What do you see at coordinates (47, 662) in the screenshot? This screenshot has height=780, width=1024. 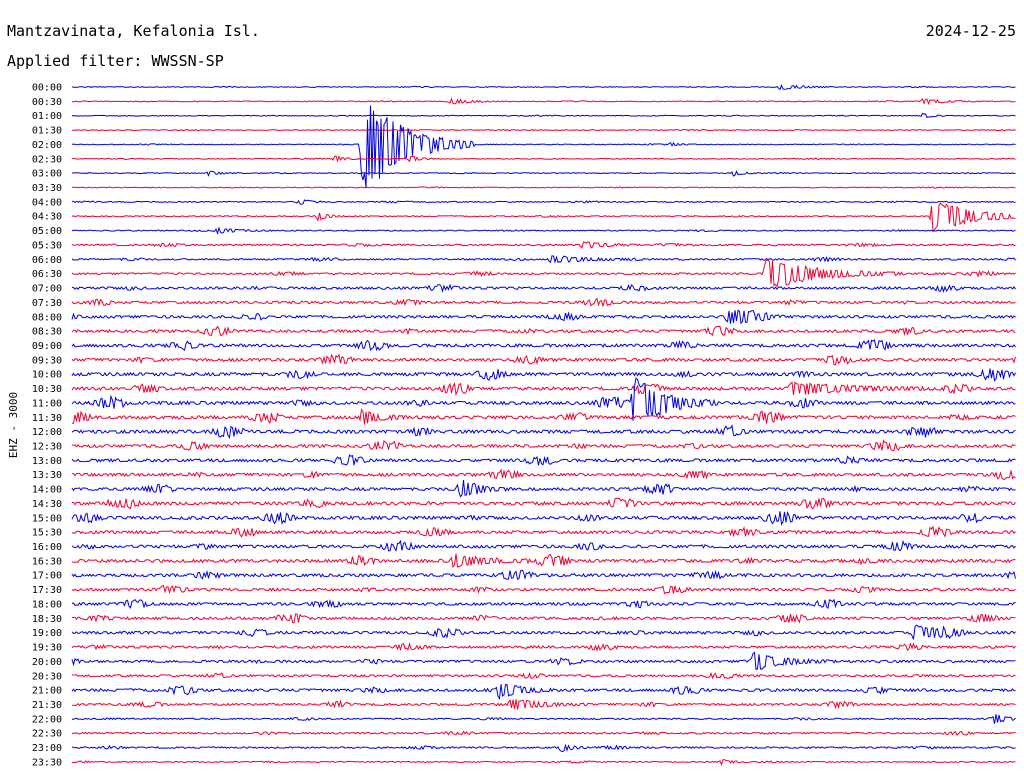 I see `time-tick-label: 20:00` at bounding box center [47, 662].